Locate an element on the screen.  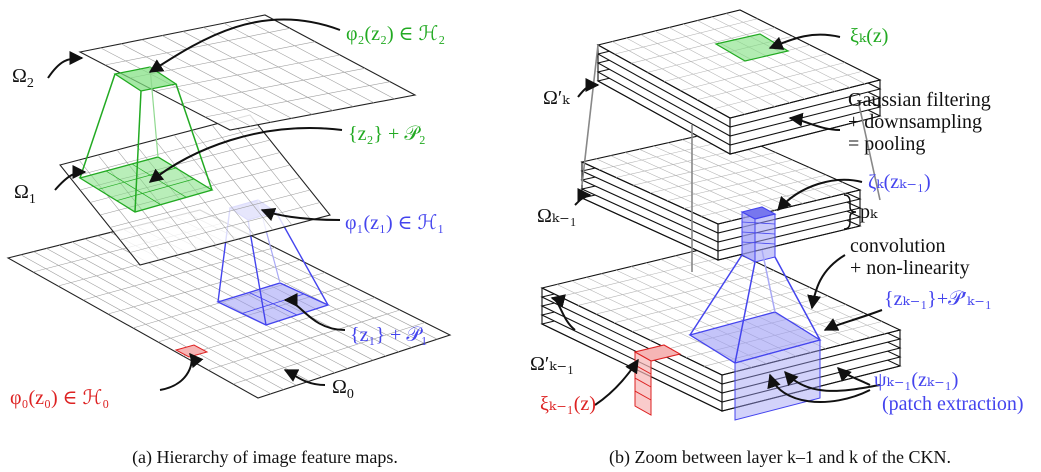
gaussian-label-3: = pooling is located at coordinates (886, 144).